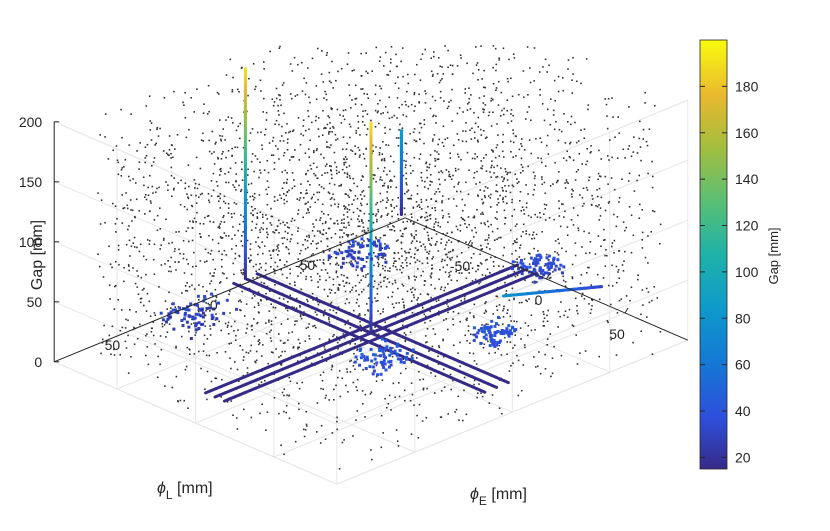 This screenshot has height=531, width=830. What do you see at coordinates (460, 266) in the screenshot?
I see `x-tick-label: -50` at bounding box center [460, 266].